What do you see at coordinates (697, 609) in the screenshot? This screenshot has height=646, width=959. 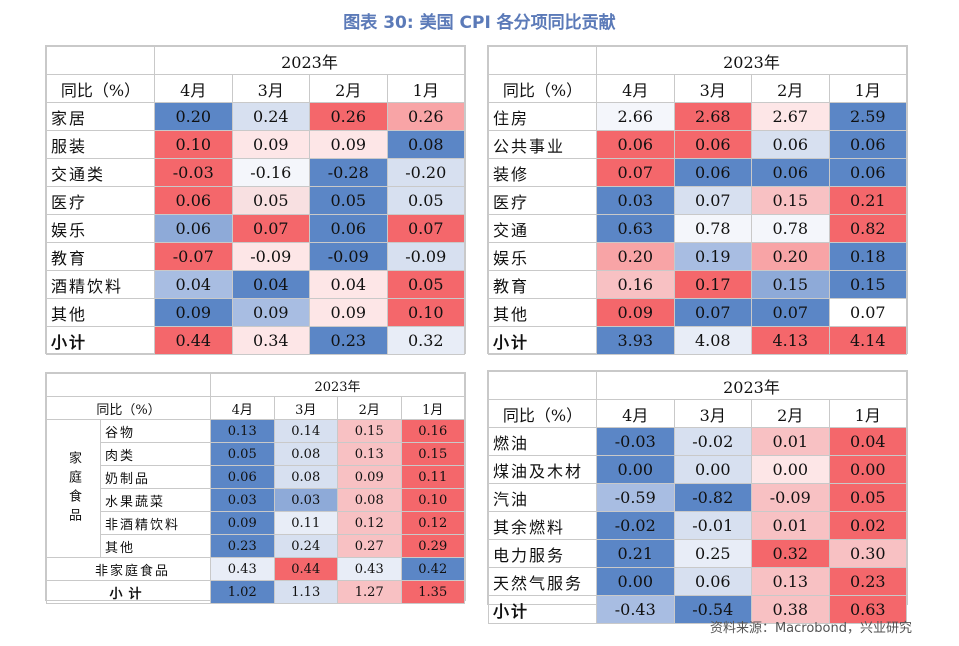 I see `table-row: 小计 -0.43 -0.54 0.38 0.63` at bounding box center [697, 609].